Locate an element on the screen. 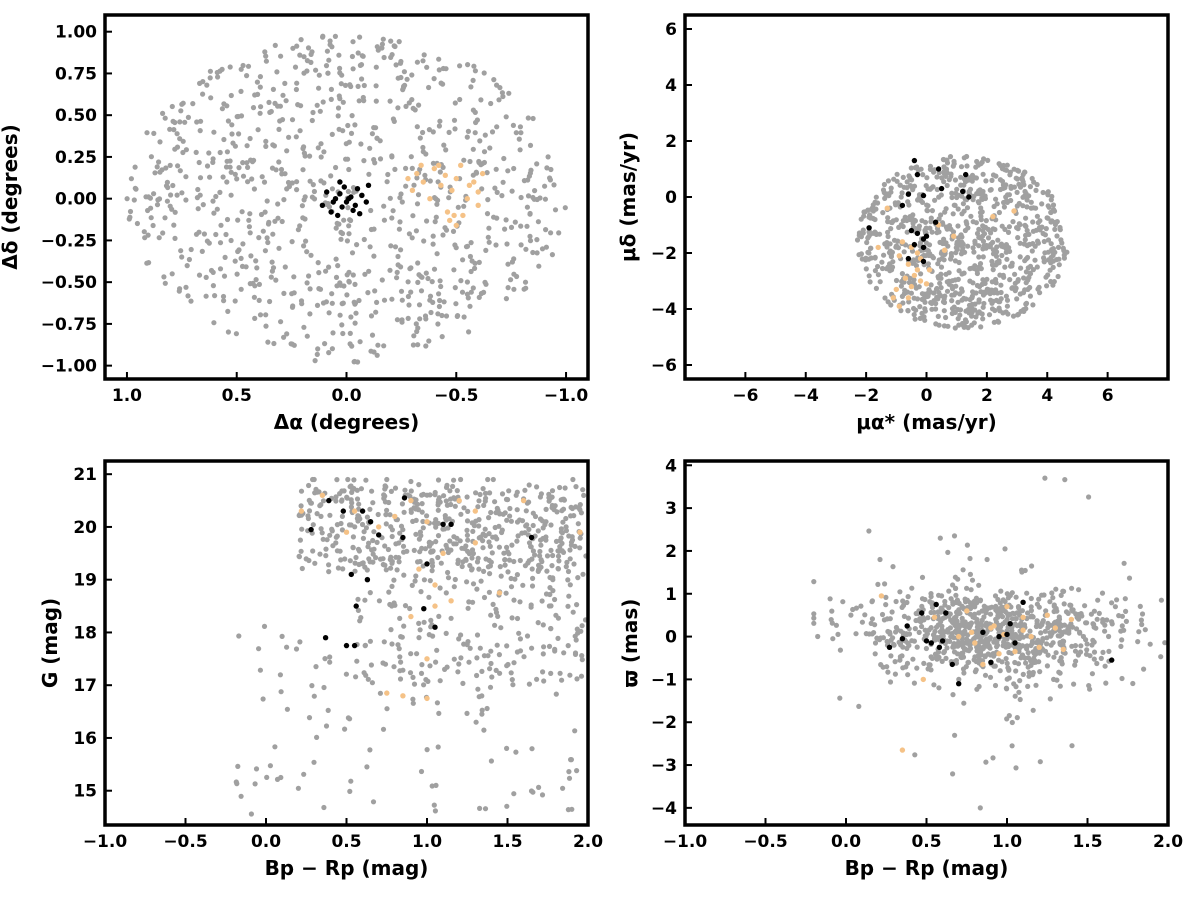  y-tick-label: 0.50 is located at coordinates (76, 116).